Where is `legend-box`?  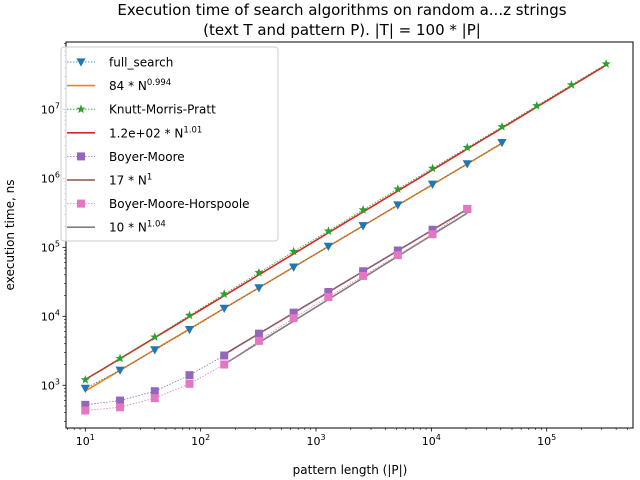
legend-box is located at coordinates (169, 144).